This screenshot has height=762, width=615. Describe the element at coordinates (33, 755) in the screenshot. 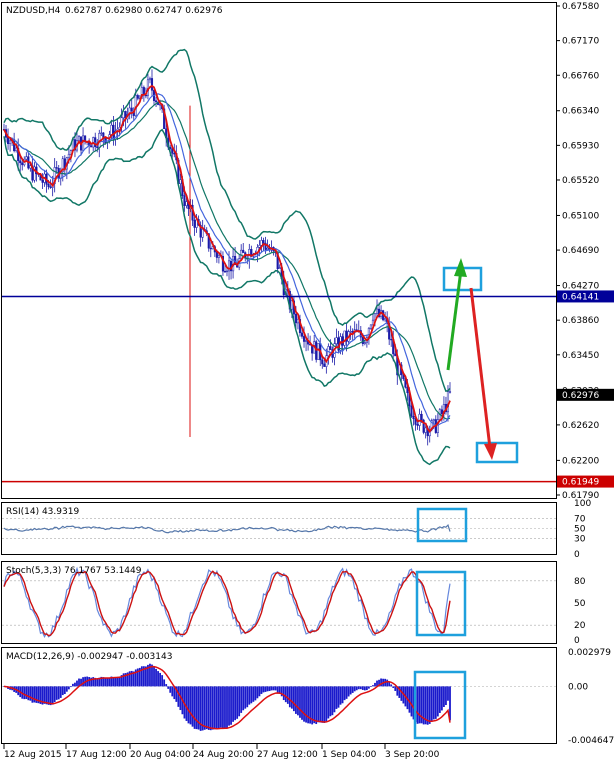

I see `time-axis-label: 12 Aug 2015` at that location.